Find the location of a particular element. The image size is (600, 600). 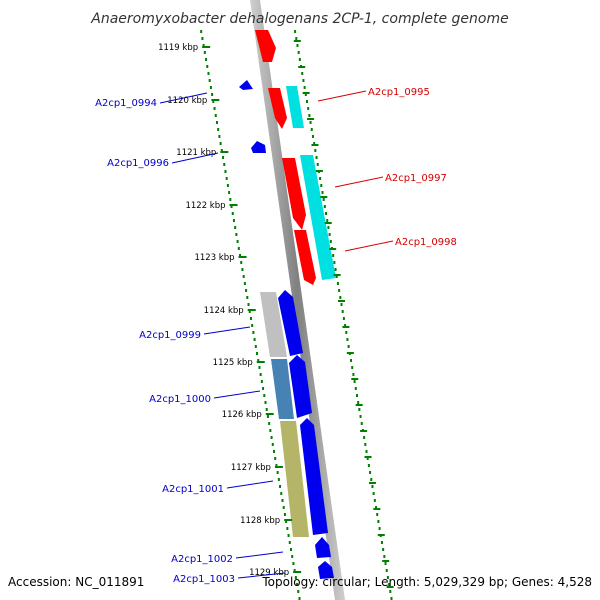

gene-label-1001: A2cp1_1001 is located at coordinates (193, 489).